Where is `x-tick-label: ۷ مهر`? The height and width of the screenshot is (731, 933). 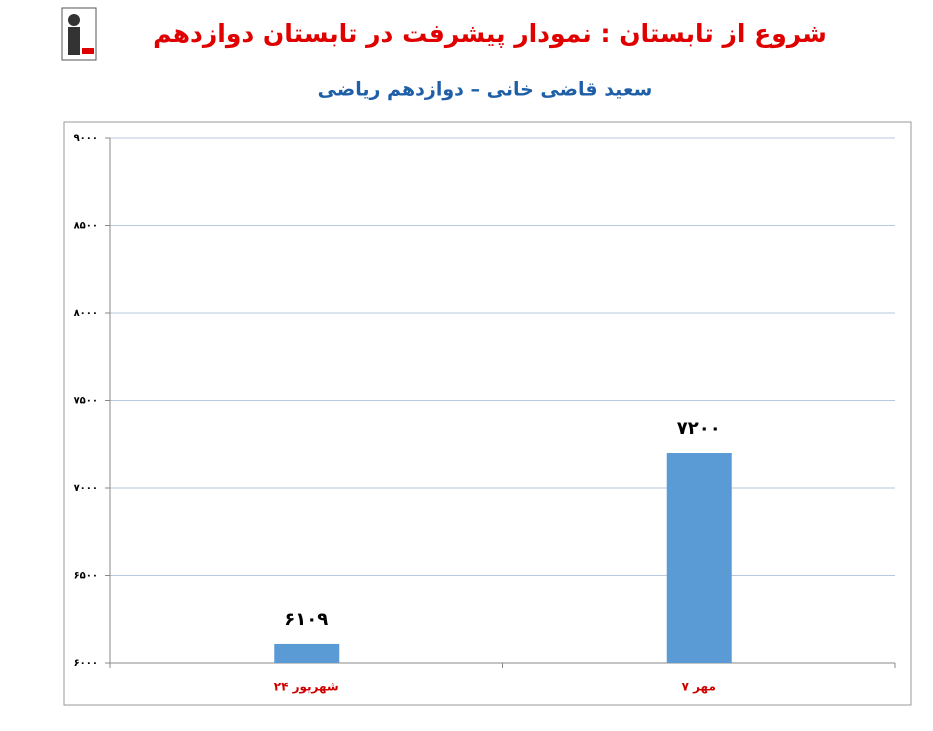 x-tick-label: ۷ مهر is located at coordinates (699, 687).